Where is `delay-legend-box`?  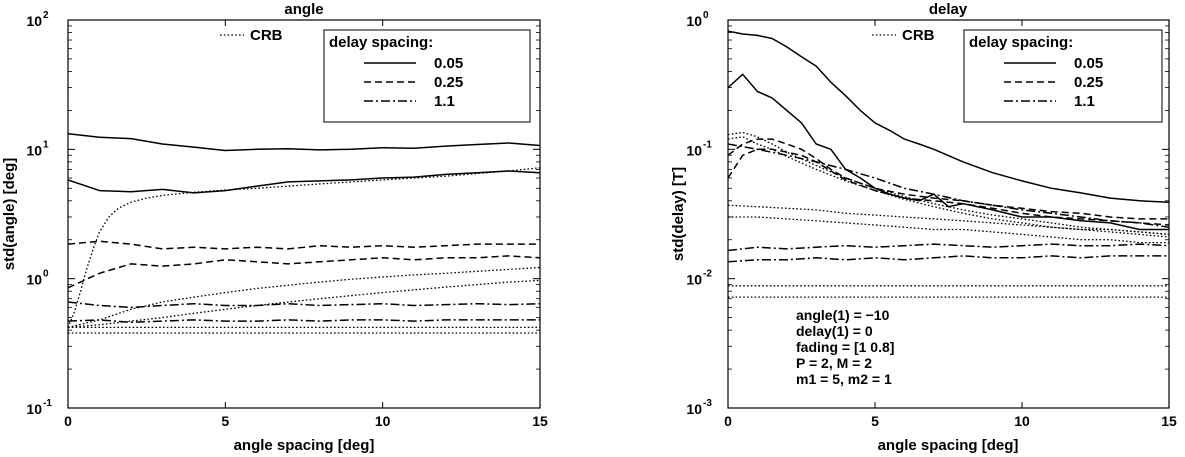
delay-legend-box is located at coordinates (1063, 76).